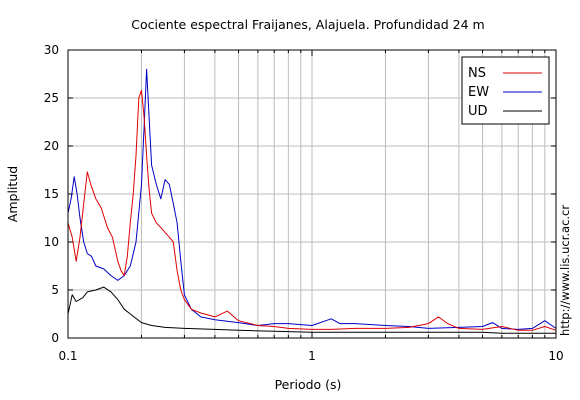 The height and width of the screenshot is (400, 580). Describe the element at coordinates (565, 270) in the screenshot. I see `source-url-note: http://www.lis.ucr.ac.cr` at that location.